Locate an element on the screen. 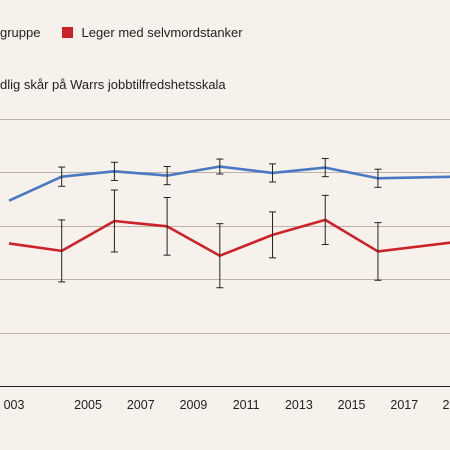 The image size is (450, 450). y-axis-label: dlig skår på Warrs jobbtilfredshetsskala is located at coordinates (113, 84).